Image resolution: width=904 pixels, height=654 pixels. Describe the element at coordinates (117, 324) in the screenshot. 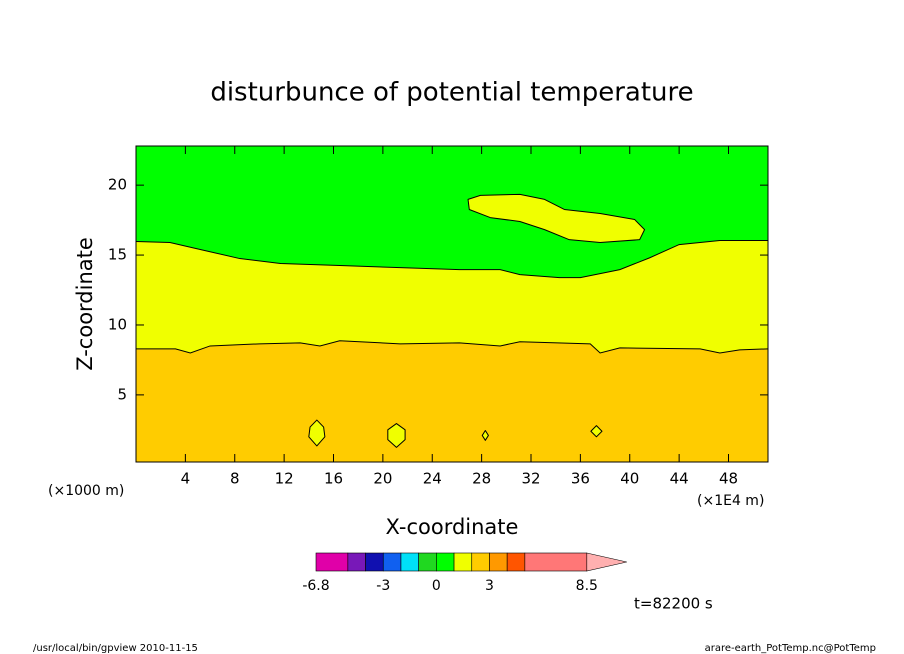

I see `y-tick-label: 10` at that location.